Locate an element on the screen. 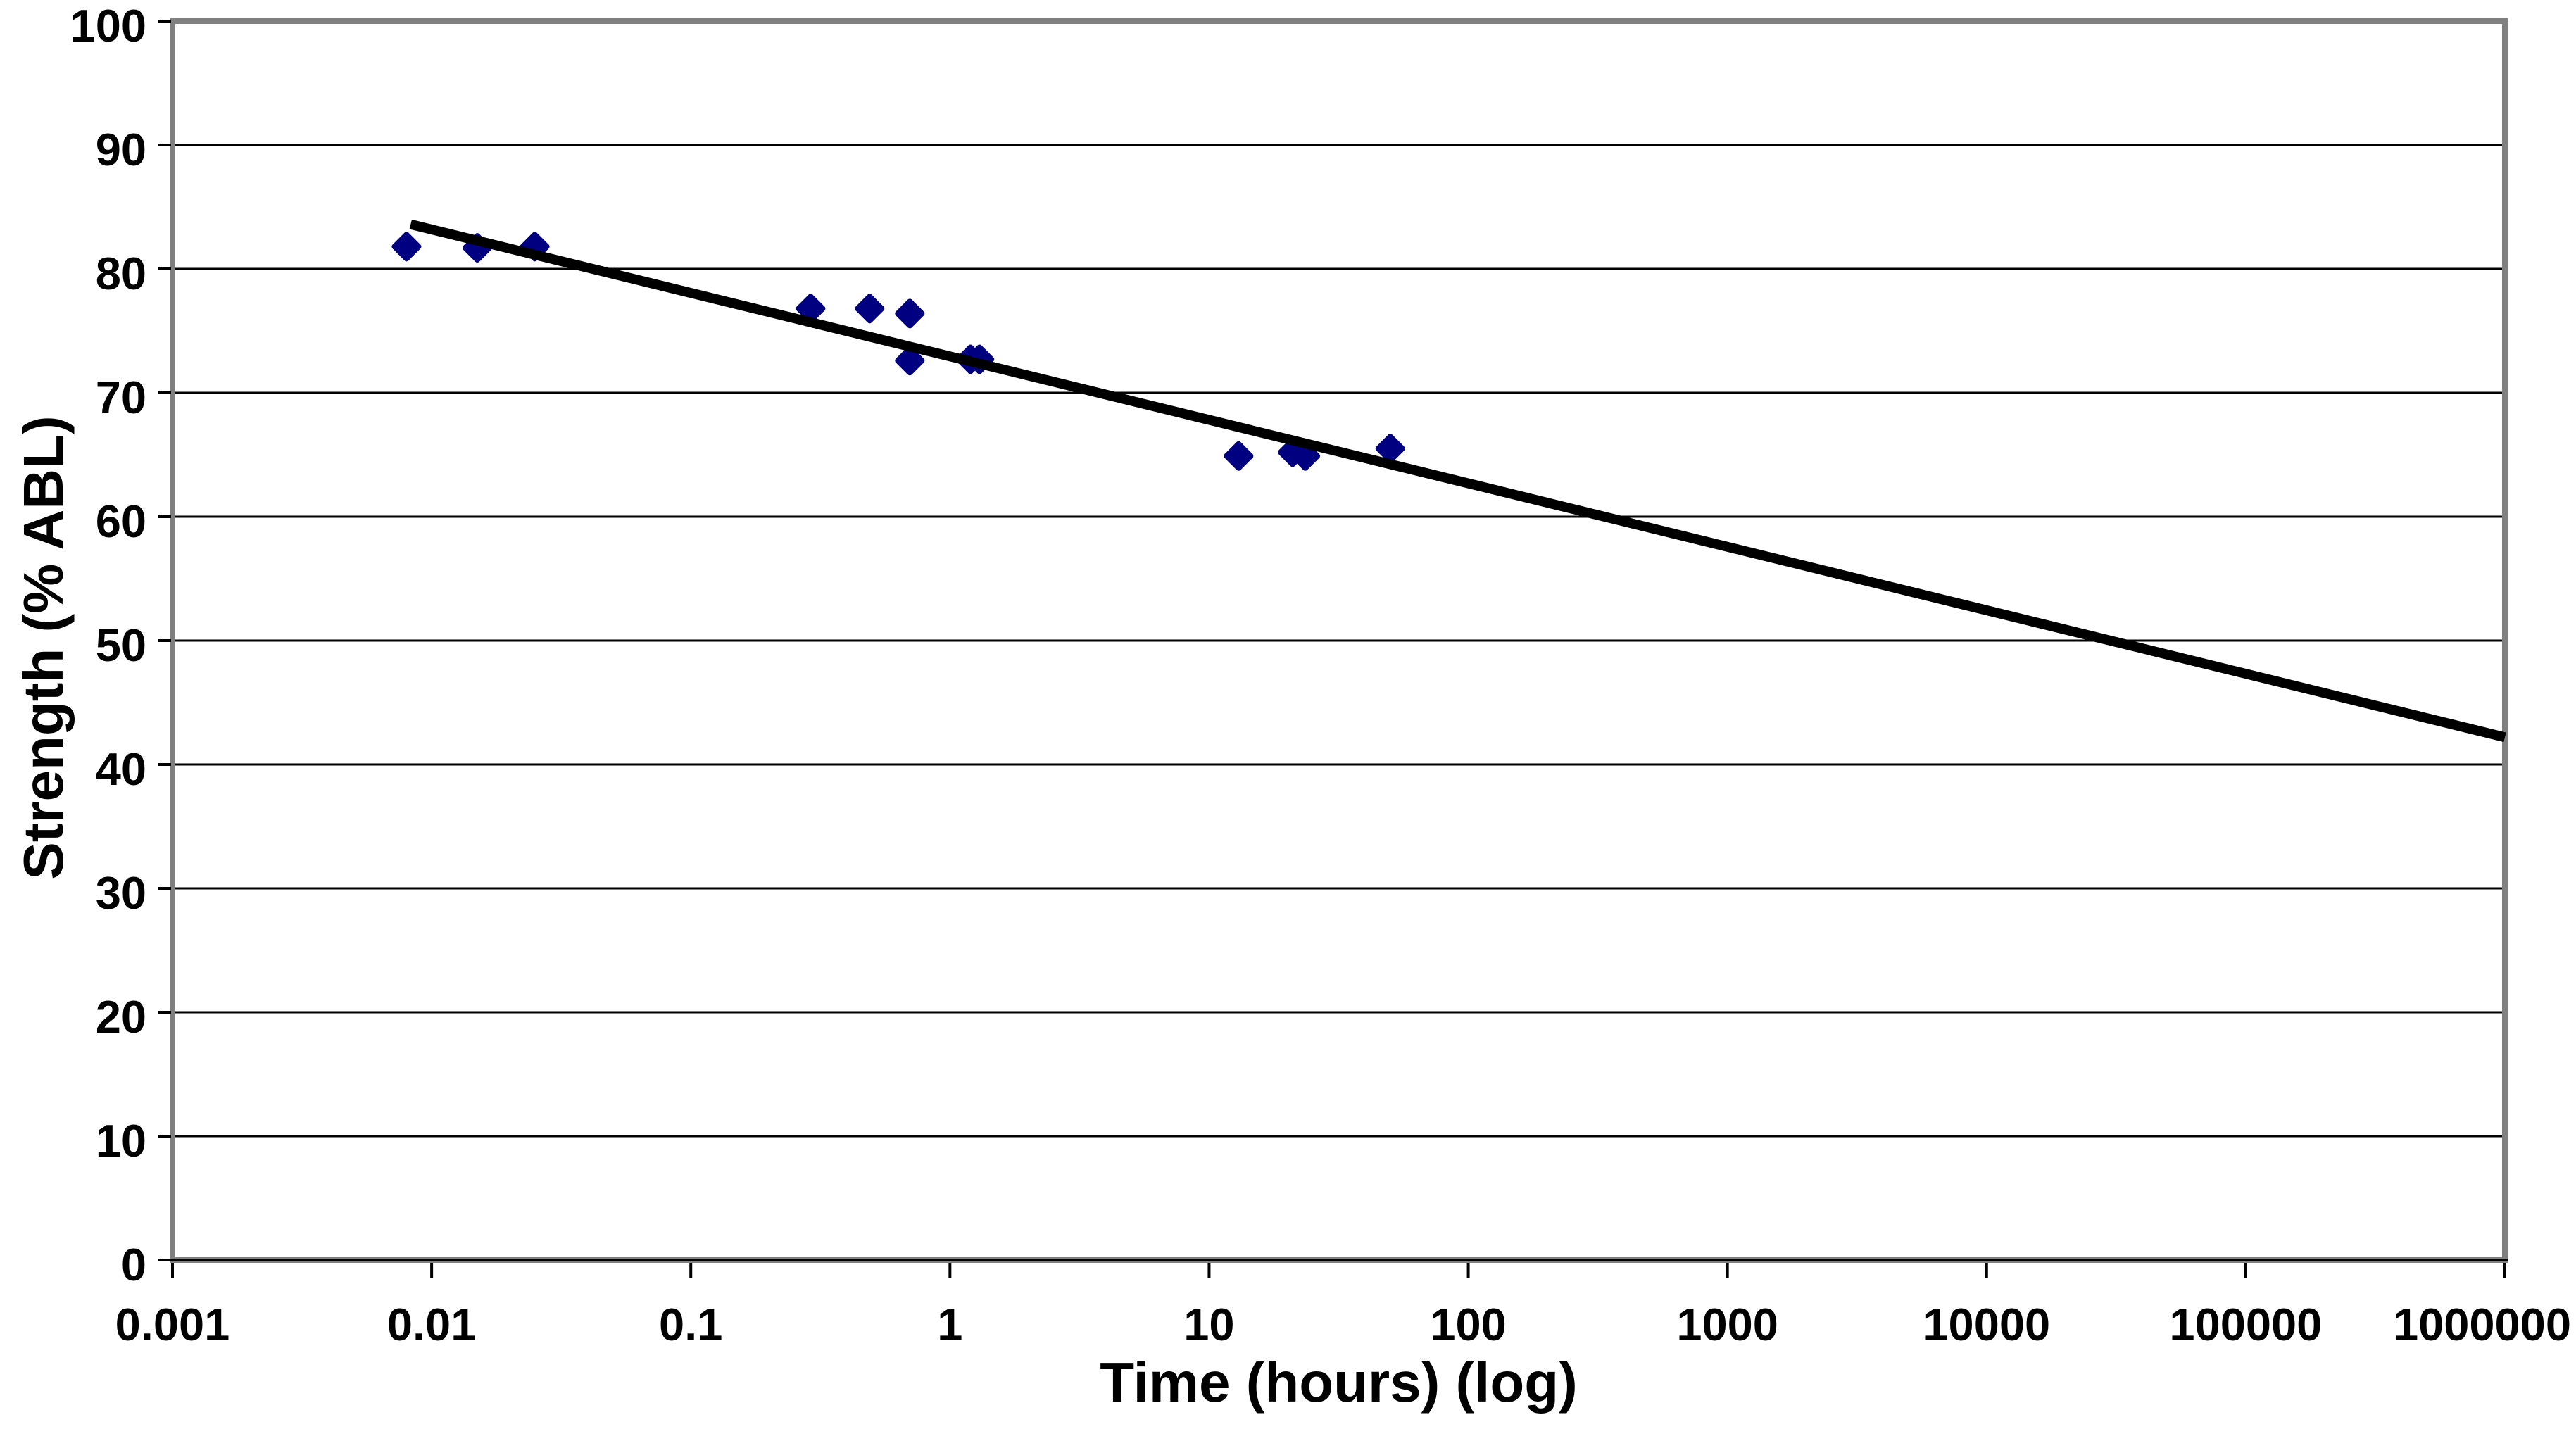  x-axis-tick-label: 10 is located at coordinates (1209, 1324).